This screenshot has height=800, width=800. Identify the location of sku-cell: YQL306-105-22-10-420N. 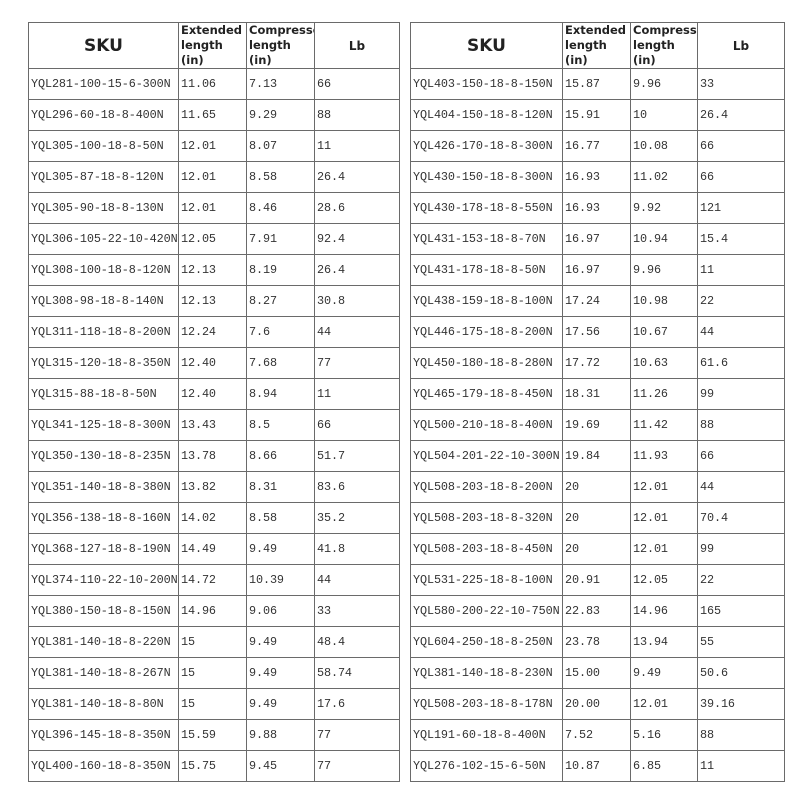
(103, 239).